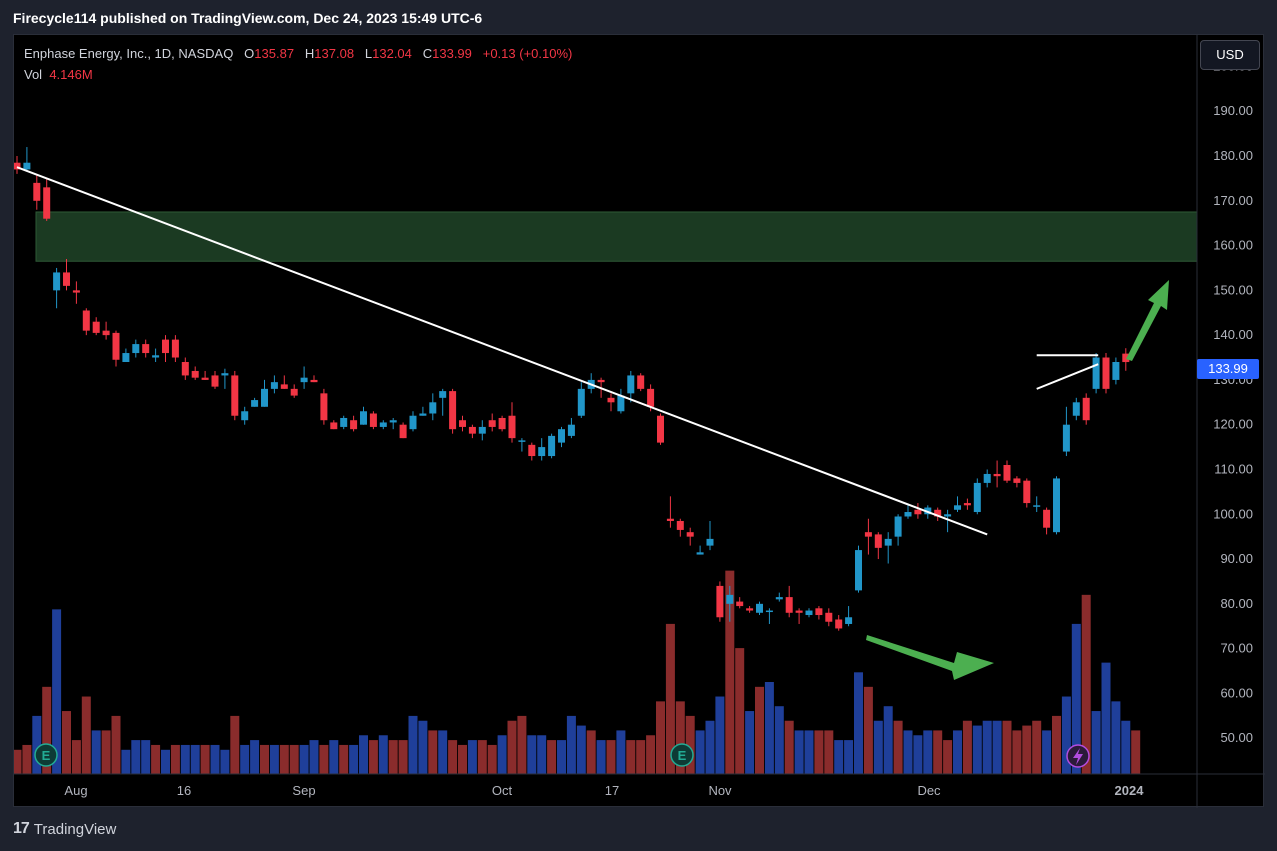  I want to click on x-tick-label: 16, so click(184, 790).